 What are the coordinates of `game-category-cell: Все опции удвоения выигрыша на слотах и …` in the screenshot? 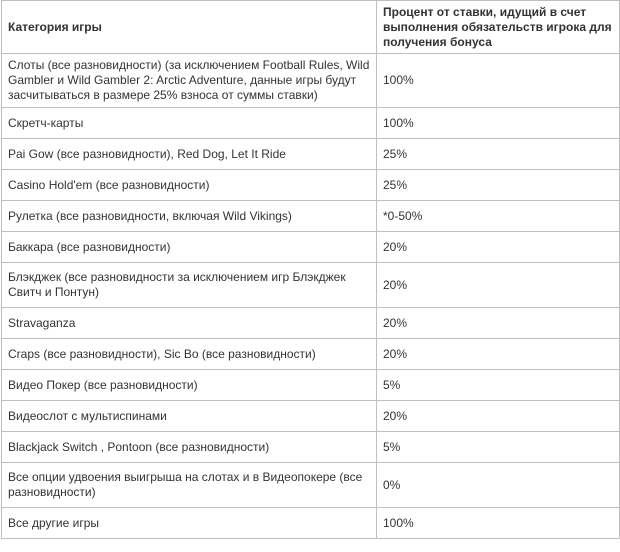 It's located at (189, 485).